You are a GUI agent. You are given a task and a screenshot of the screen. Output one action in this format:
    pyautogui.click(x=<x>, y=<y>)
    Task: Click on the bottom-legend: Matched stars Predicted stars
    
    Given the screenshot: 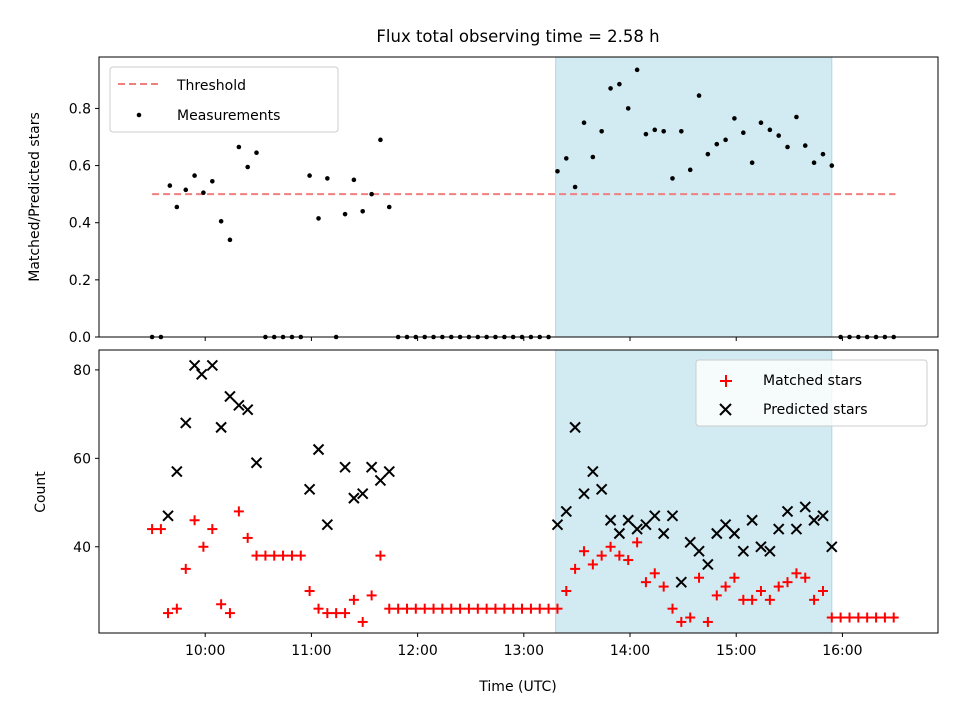 What is the action you would take?
    pyautogui.click(x=811, y=393)
    